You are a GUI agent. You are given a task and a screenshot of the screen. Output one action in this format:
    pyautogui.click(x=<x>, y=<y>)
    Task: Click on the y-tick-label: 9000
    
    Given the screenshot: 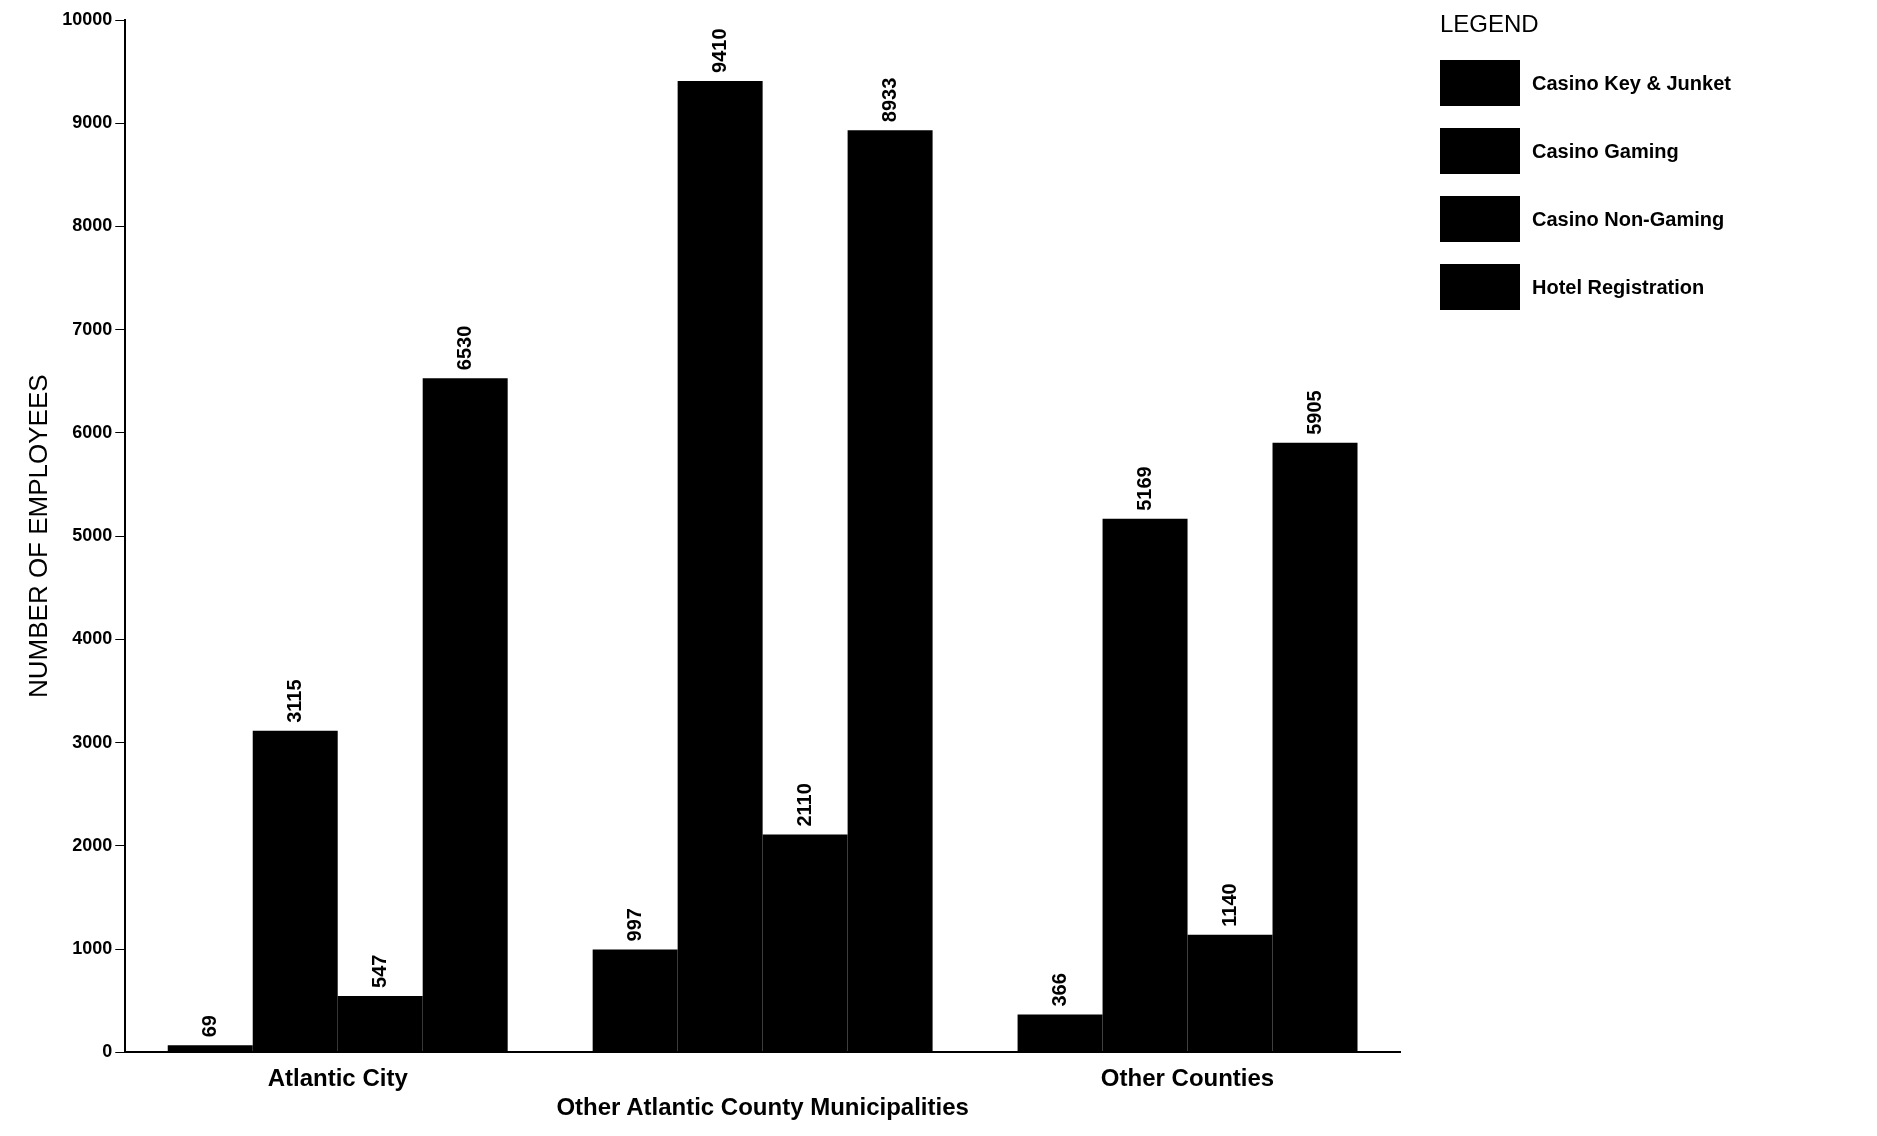 What is the action you would take?
    pyautogui.click(x=92, y=122)
    